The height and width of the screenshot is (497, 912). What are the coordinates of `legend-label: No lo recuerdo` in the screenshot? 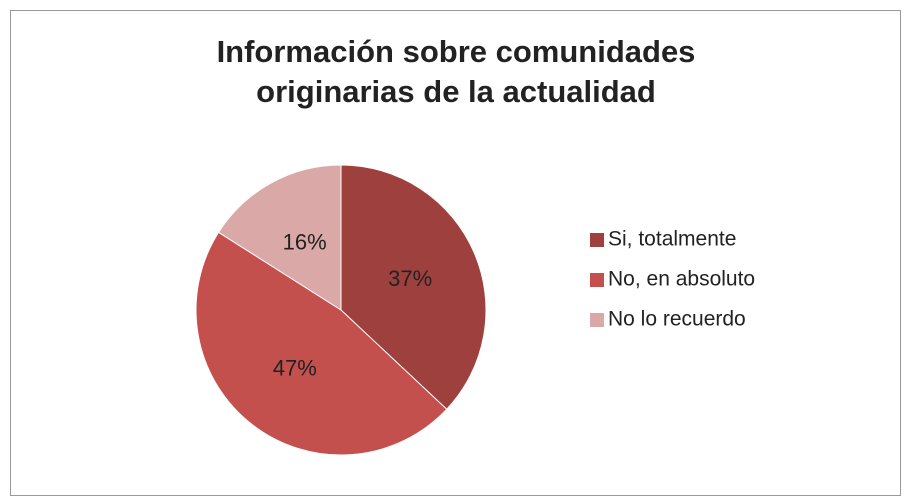 It's located at (677, 319).